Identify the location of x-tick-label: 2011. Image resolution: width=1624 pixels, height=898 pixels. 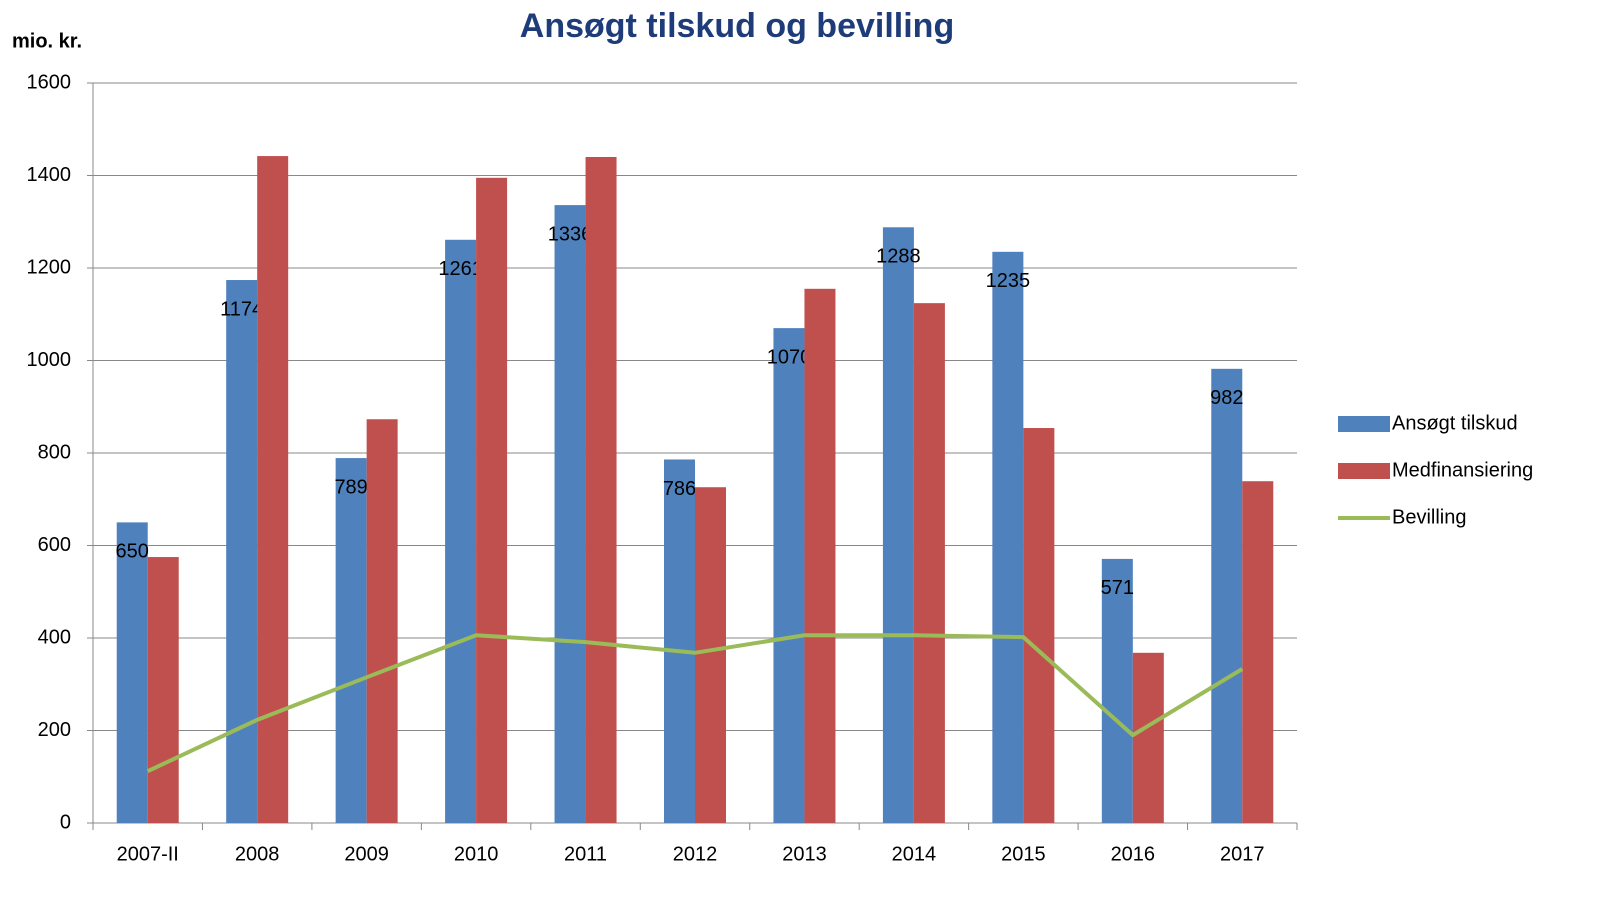
(585, 854).